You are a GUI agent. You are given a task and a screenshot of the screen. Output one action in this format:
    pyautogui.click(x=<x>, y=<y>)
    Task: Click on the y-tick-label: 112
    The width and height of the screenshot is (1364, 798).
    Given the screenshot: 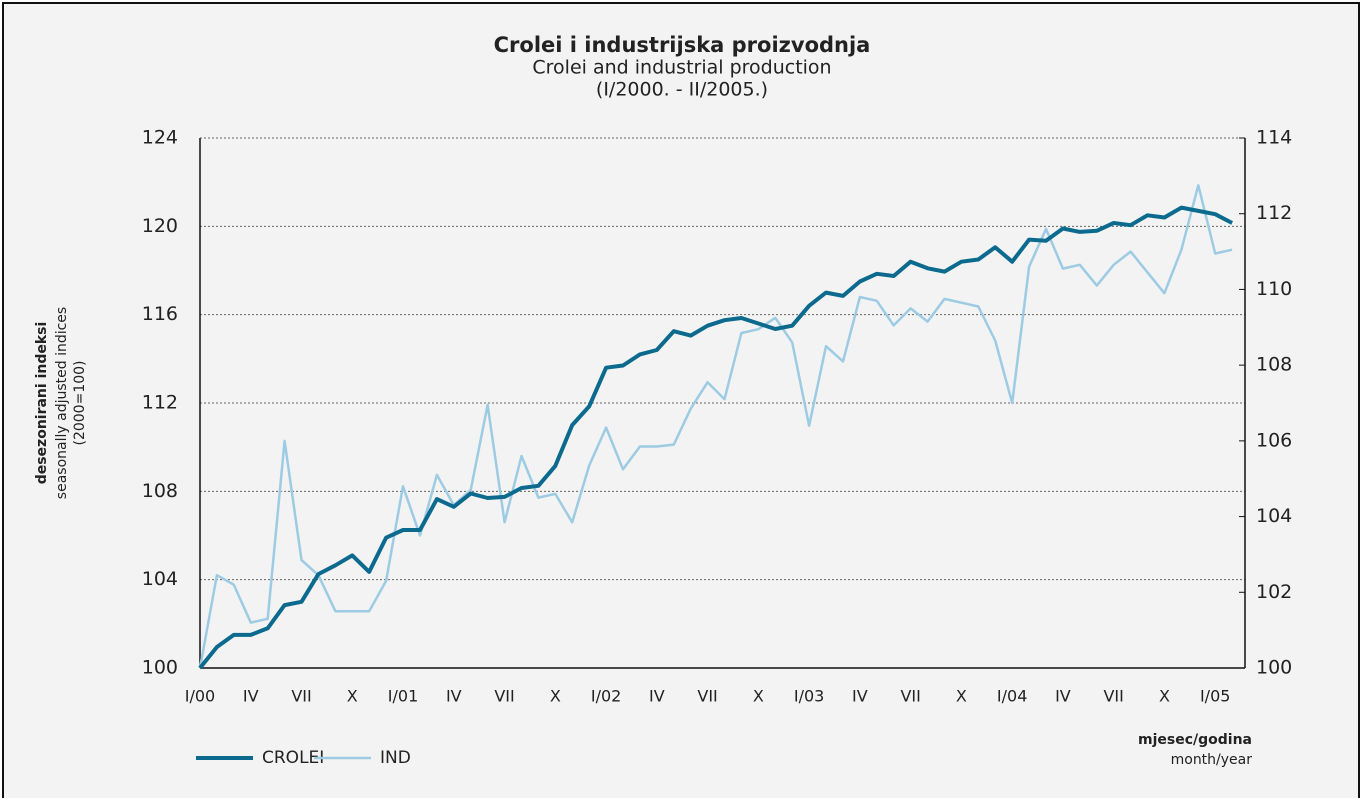 What is the action you would take?
    pyautogui.click(x=160, y=403)
    